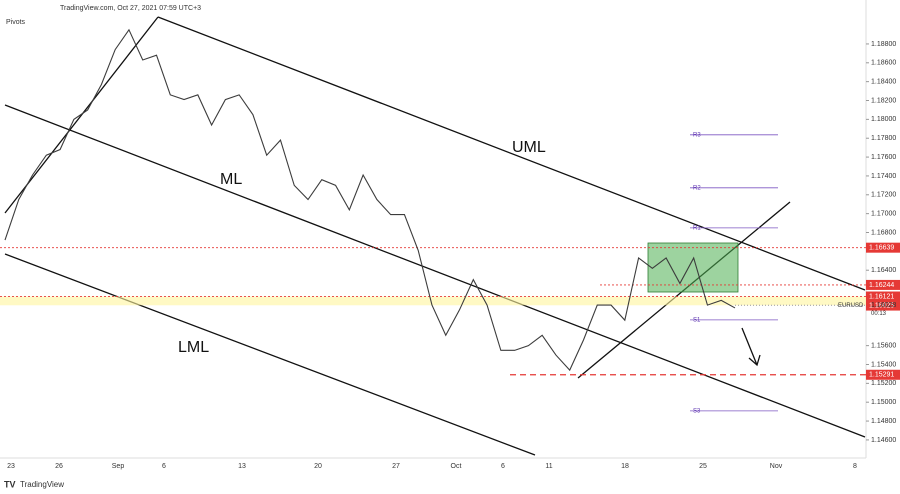 The image size is (900, 494). I want to click on y-tick-label: 1.17400, so click(883, 176).